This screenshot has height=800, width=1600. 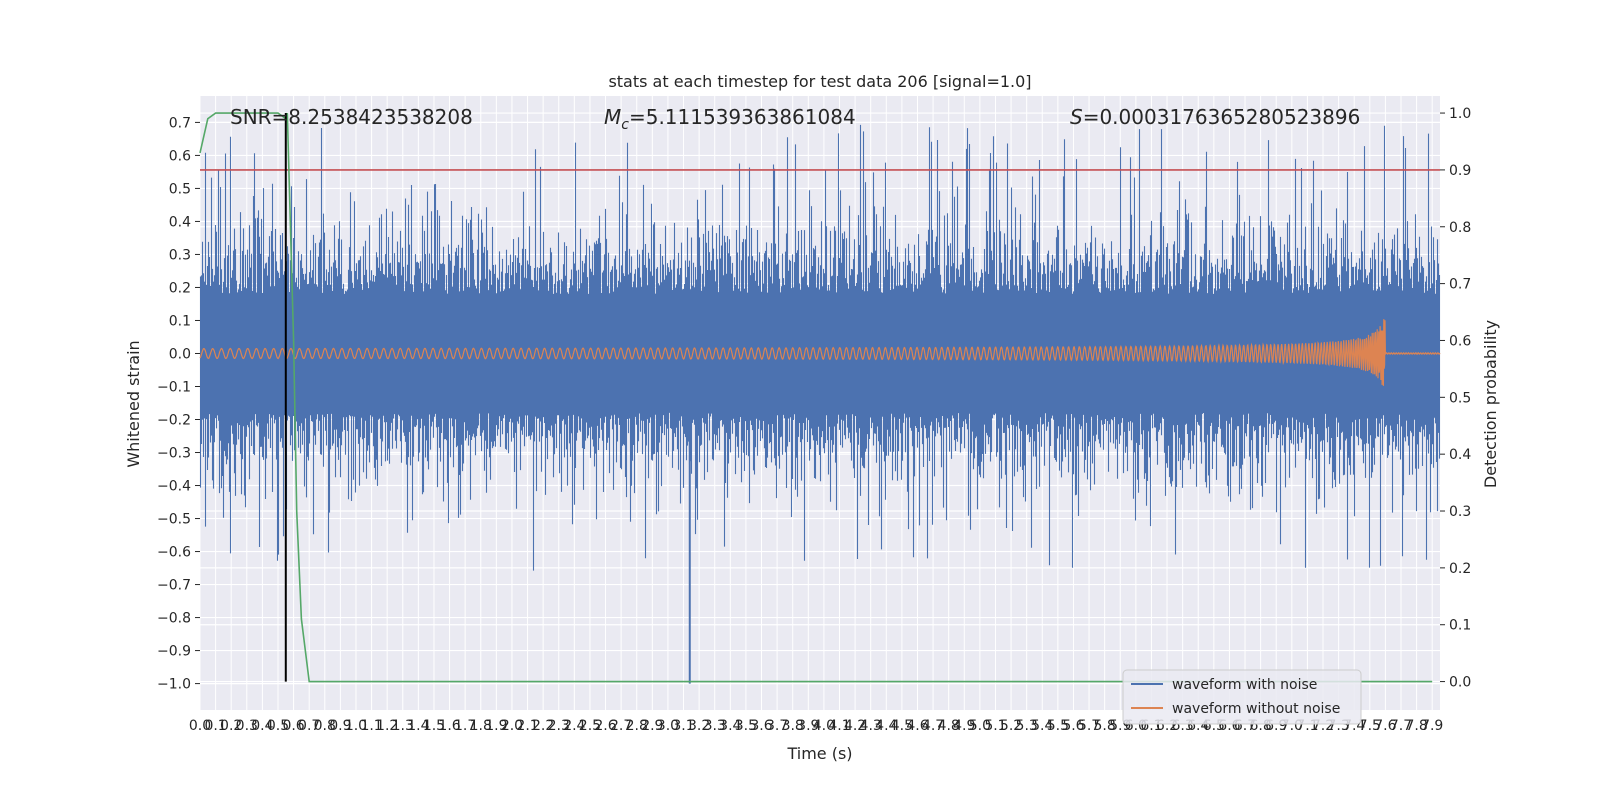 I want to click on y-tick-label-left: −0.2, so click(x=174, y=421).